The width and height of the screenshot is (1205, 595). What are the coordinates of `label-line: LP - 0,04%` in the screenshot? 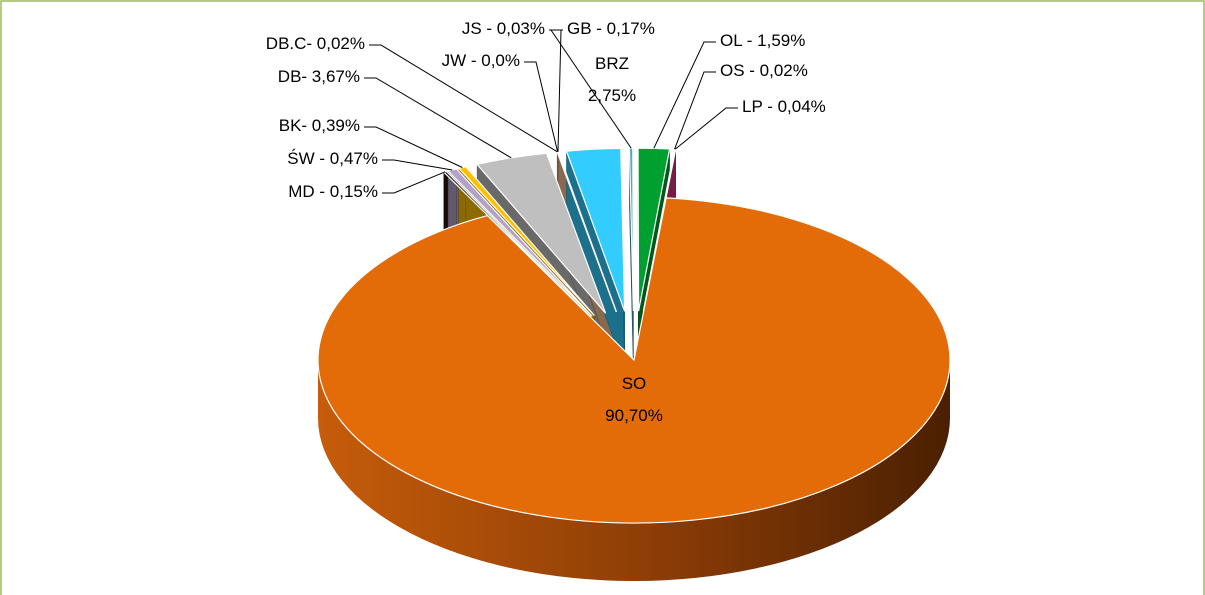 It's located at (784, 106).